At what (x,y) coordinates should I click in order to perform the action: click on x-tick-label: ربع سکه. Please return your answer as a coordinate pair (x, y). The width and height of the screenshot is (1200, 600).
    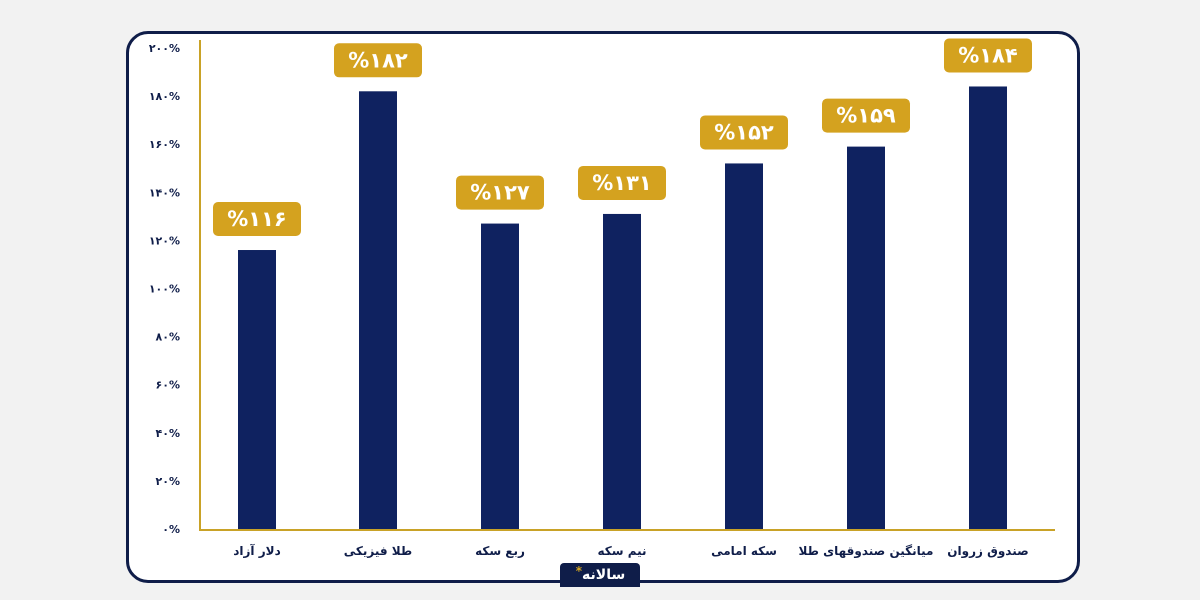
    Looking at the image, I should click on (500, 551).